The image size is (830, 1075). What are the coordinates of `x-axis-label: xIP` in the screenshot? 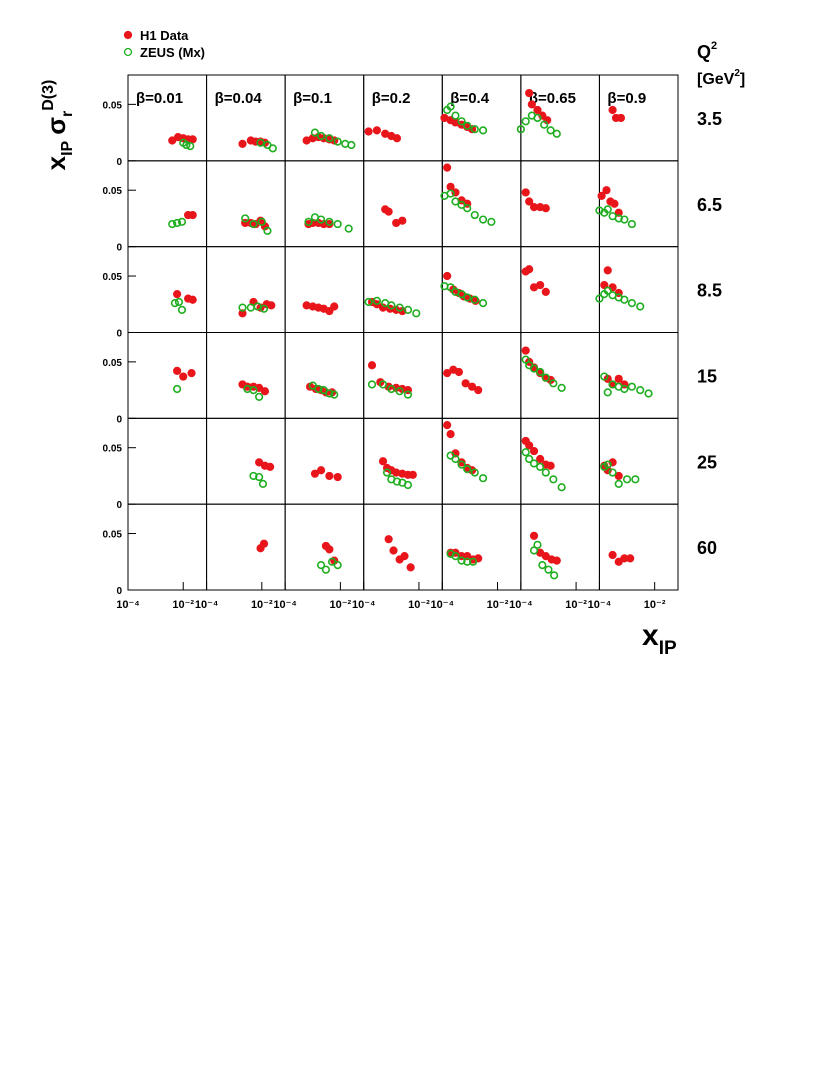 It's located at (659, 639).